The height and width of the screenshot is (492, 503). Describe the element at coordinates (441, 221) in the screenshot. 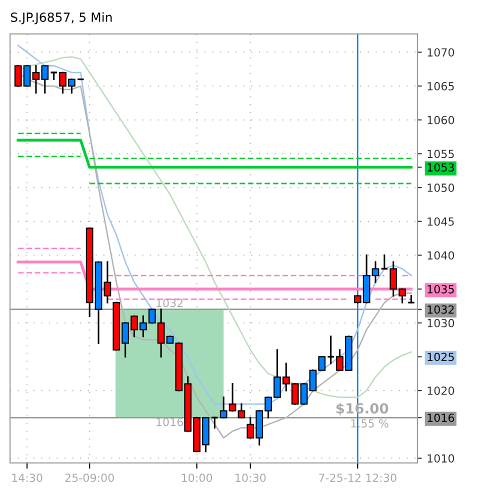

I see `y-tick-label: 1045` at that location.